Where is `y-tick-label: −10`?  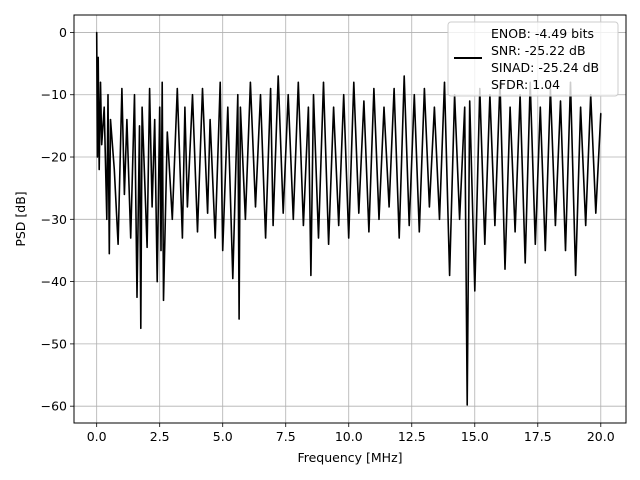
y-tick-label: −10 is located at coordinates (54, 94).